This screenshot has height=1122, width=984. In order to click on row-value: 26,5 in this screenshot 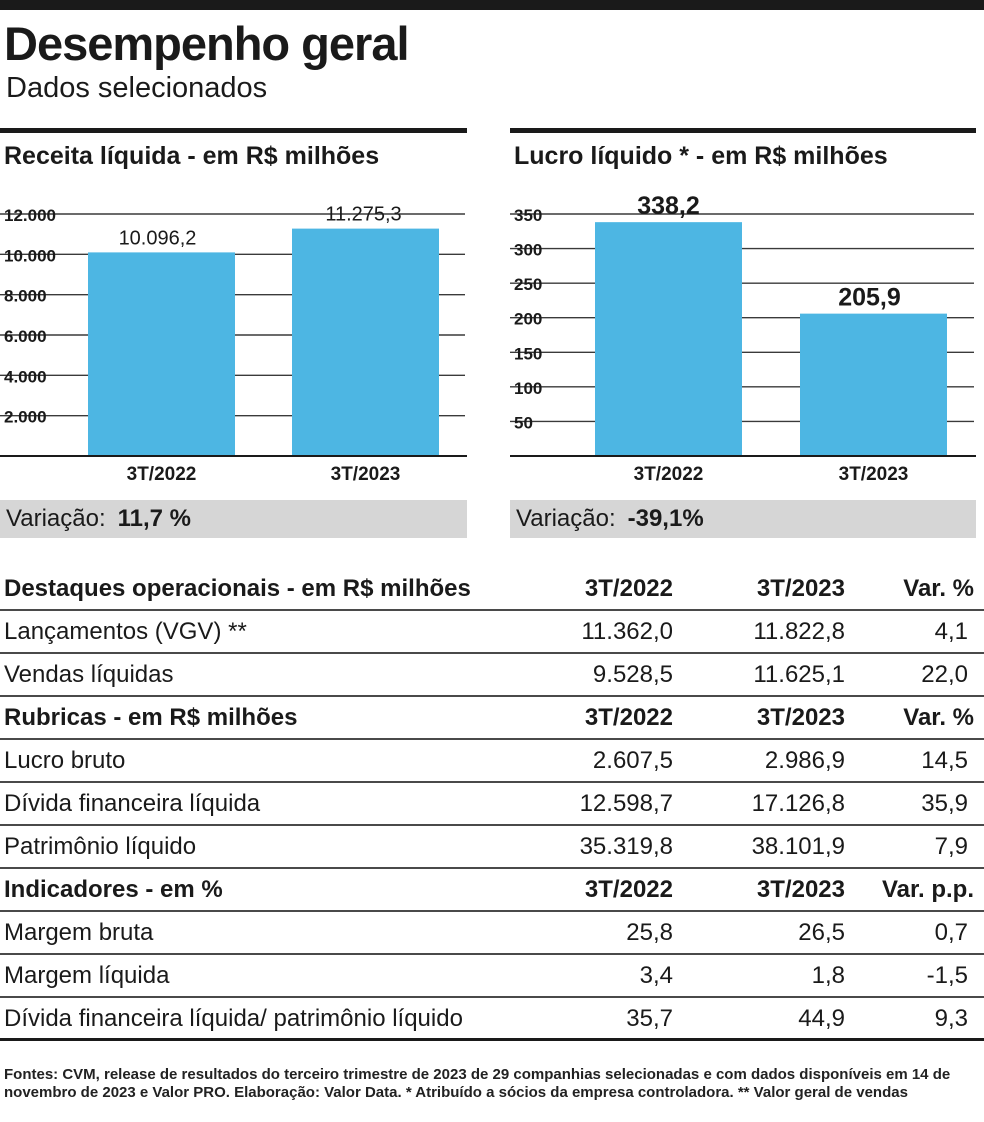, I will do `click(821, 932)`.